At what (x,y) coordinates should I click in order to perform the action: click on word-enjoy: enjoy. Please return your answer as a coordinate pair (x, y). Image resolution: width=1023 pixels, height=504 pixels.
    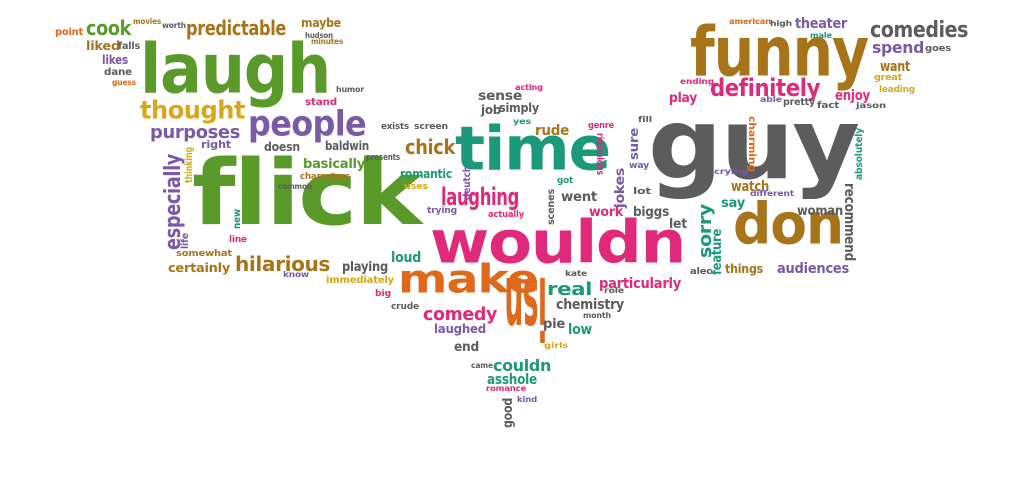
    Looking at the image, I should click on (852, 96).